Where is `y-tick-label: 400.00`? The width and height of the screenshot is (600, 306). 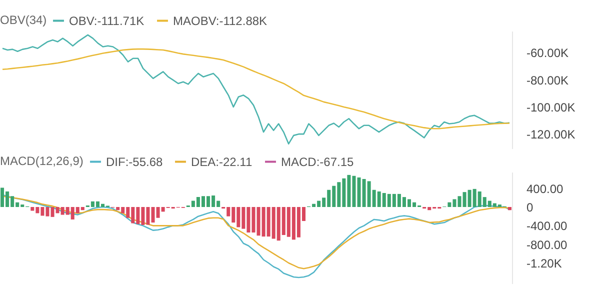
y-tick-label: 400.00 is located at coordinates (545, 189).